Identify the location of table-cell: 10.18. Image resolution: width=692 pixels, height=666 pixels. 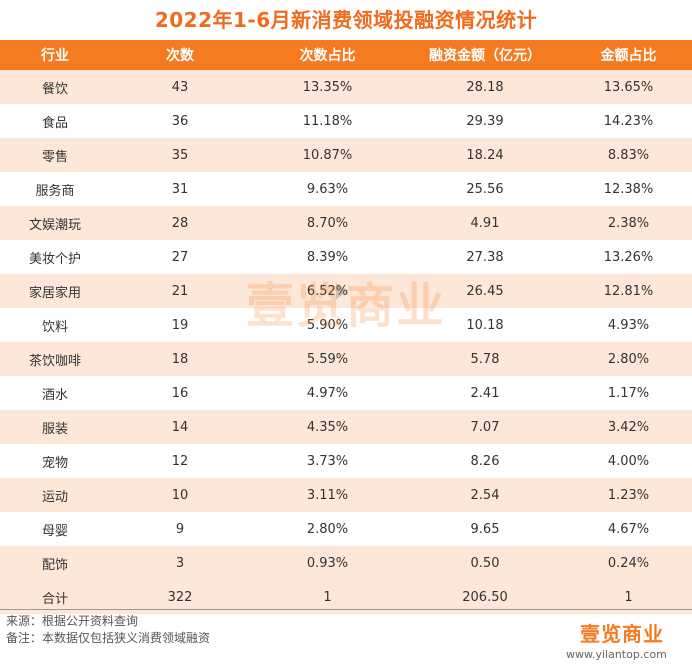
(485, 325).